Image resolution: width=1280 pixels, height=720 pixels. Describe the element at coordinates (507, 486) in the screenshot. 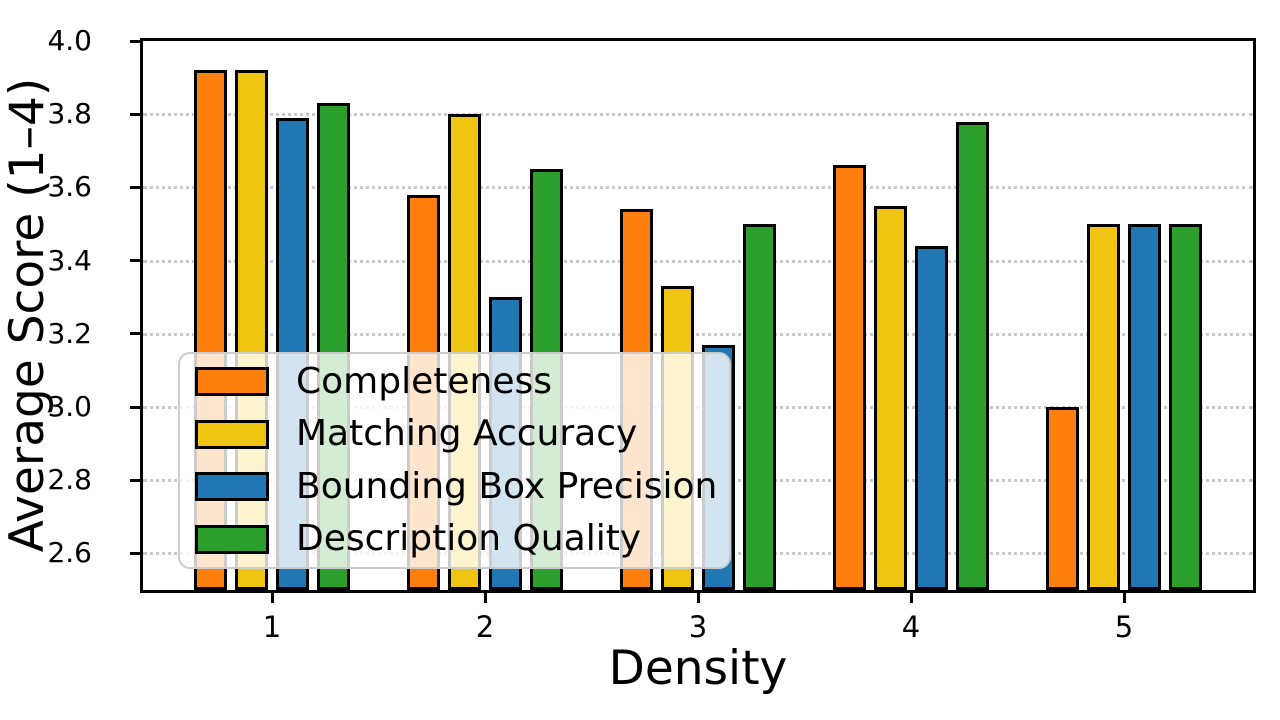

I see `legend-label: Bounding Box Precision` at that location.